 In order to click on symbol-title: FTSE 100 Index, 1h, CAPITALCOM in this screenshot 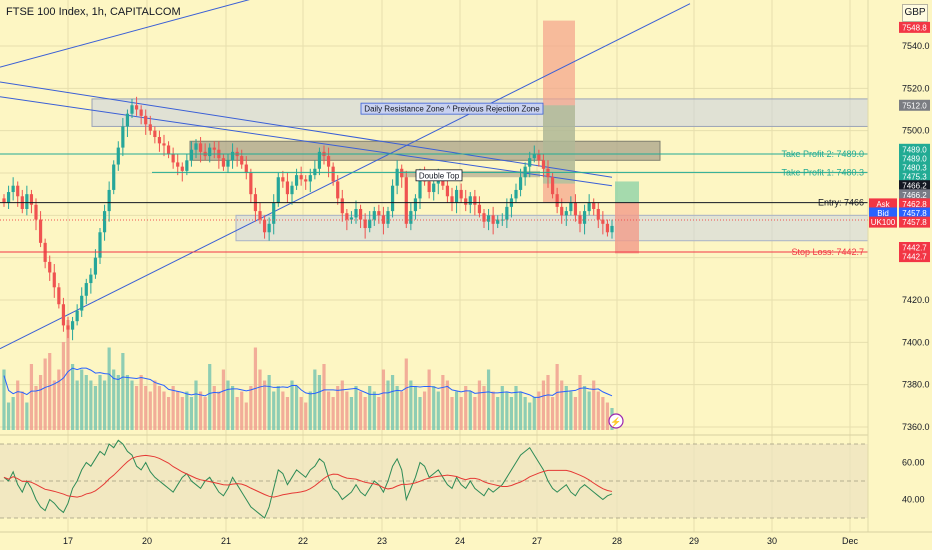, I will do `click(93, 12)`.